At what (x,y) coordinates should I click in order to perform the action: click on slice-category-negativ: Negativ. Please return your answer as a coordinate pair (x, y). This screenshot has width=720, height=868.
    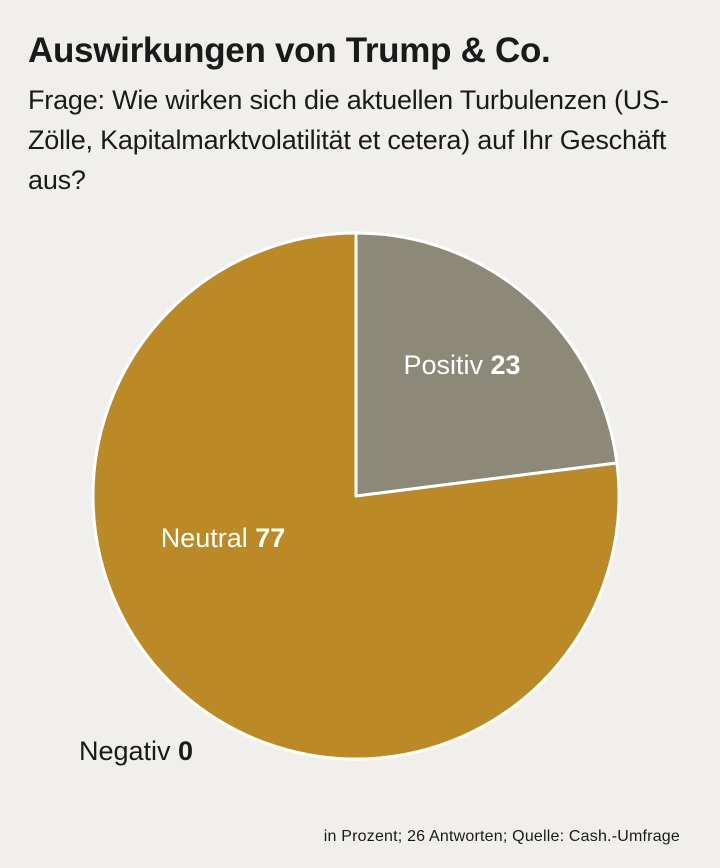
    Looking at the image, I should click on (128, 751).